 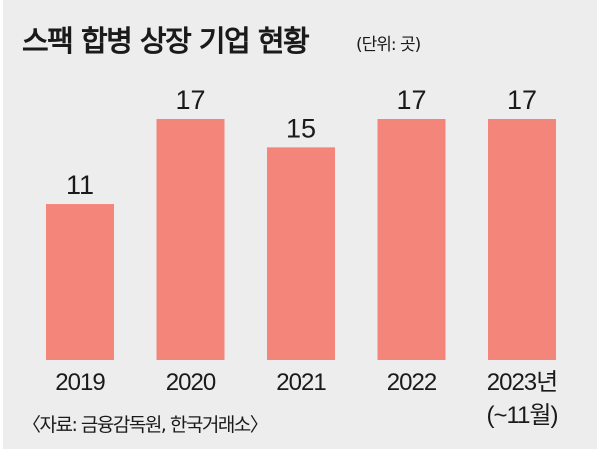 I want to click on data-label: 15, so click(x=301, y=128).